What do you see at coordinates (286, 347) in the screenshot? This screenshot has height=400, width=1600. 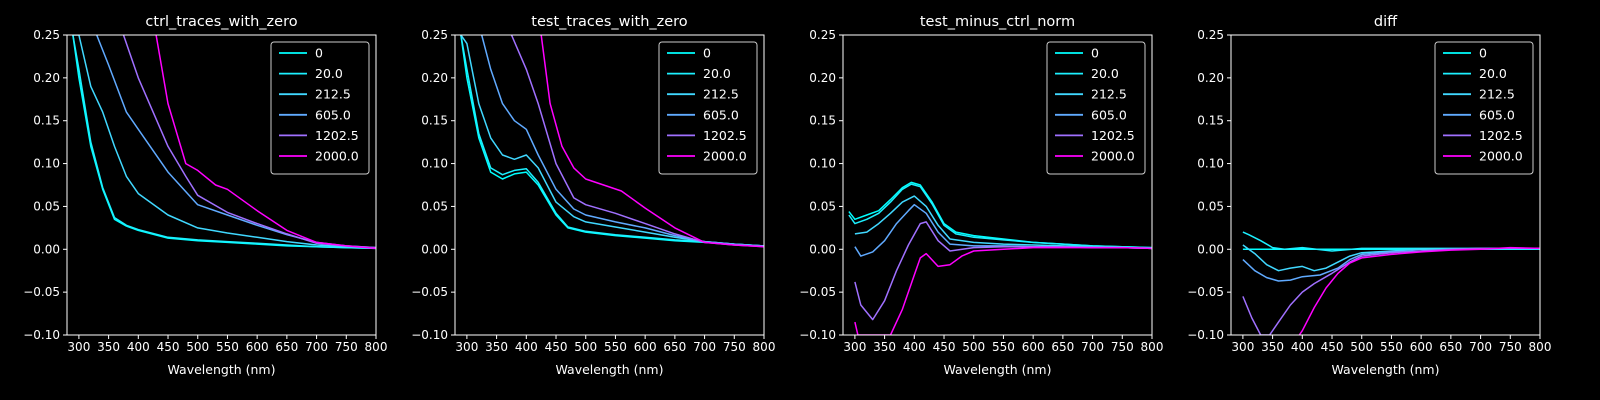 I see `x-tick-label: 650` at bounding box center [286, 347].